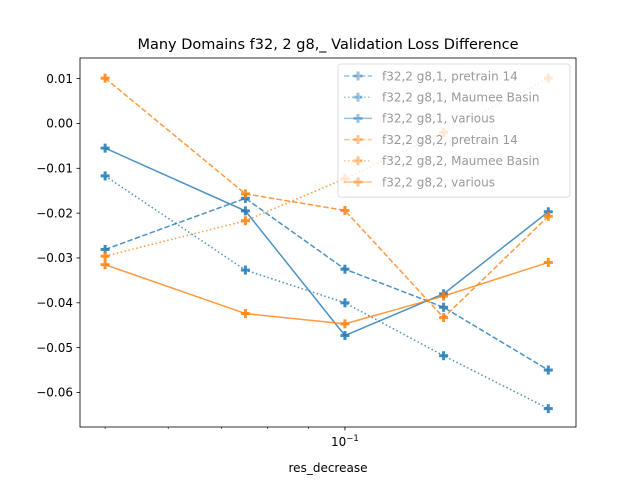 This screenshot has height=480, width=640. I want to click on x-axis-label: res_decrease, so click(328, 468).